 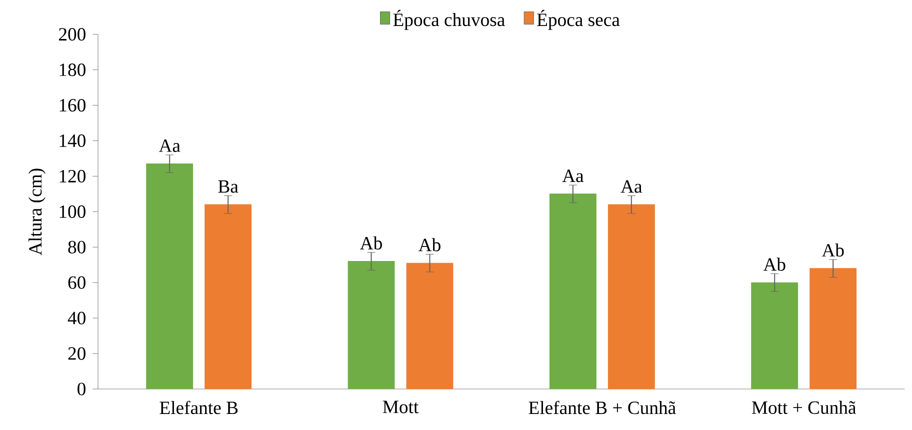 What do you see at coordinates (228, 186) in the screenshot?
I see `data-label: Ba` at bounding box center [228, 186].